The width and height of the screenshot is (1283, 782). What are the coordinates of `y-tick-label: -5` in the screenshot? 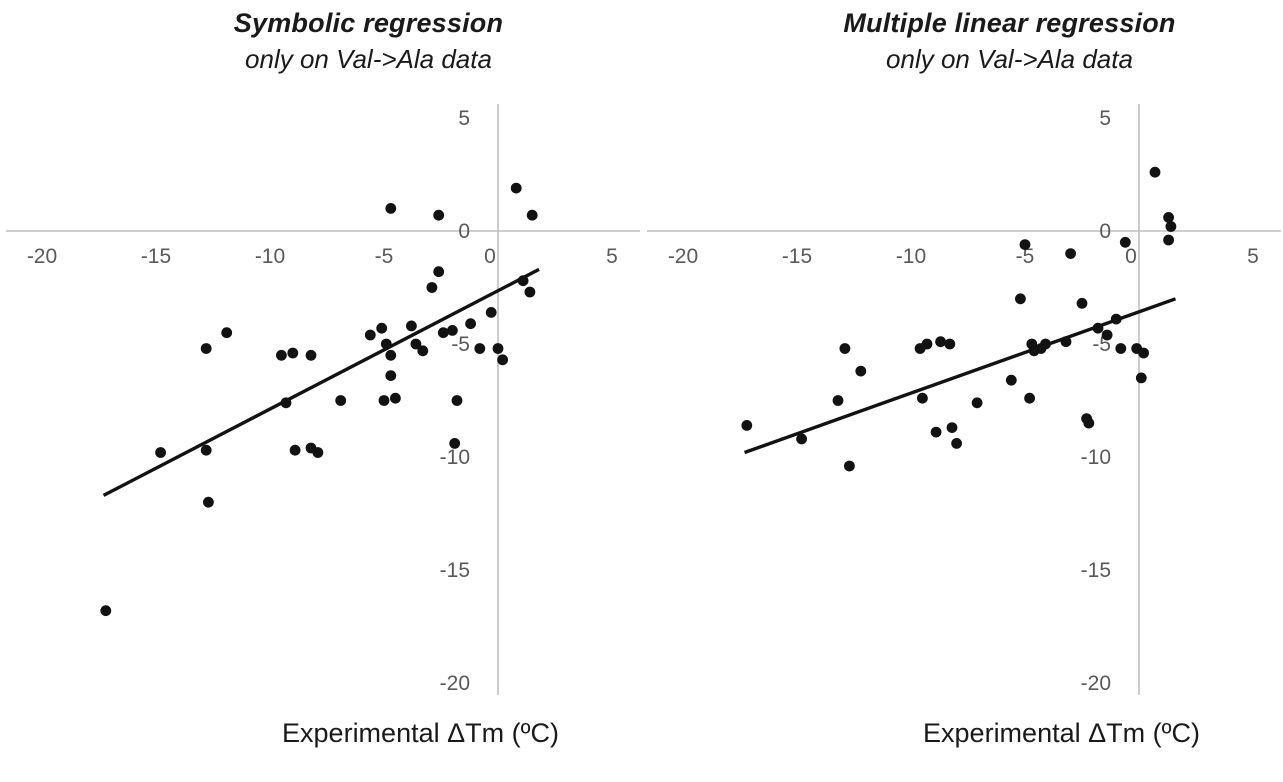 It's located at (460, 344).